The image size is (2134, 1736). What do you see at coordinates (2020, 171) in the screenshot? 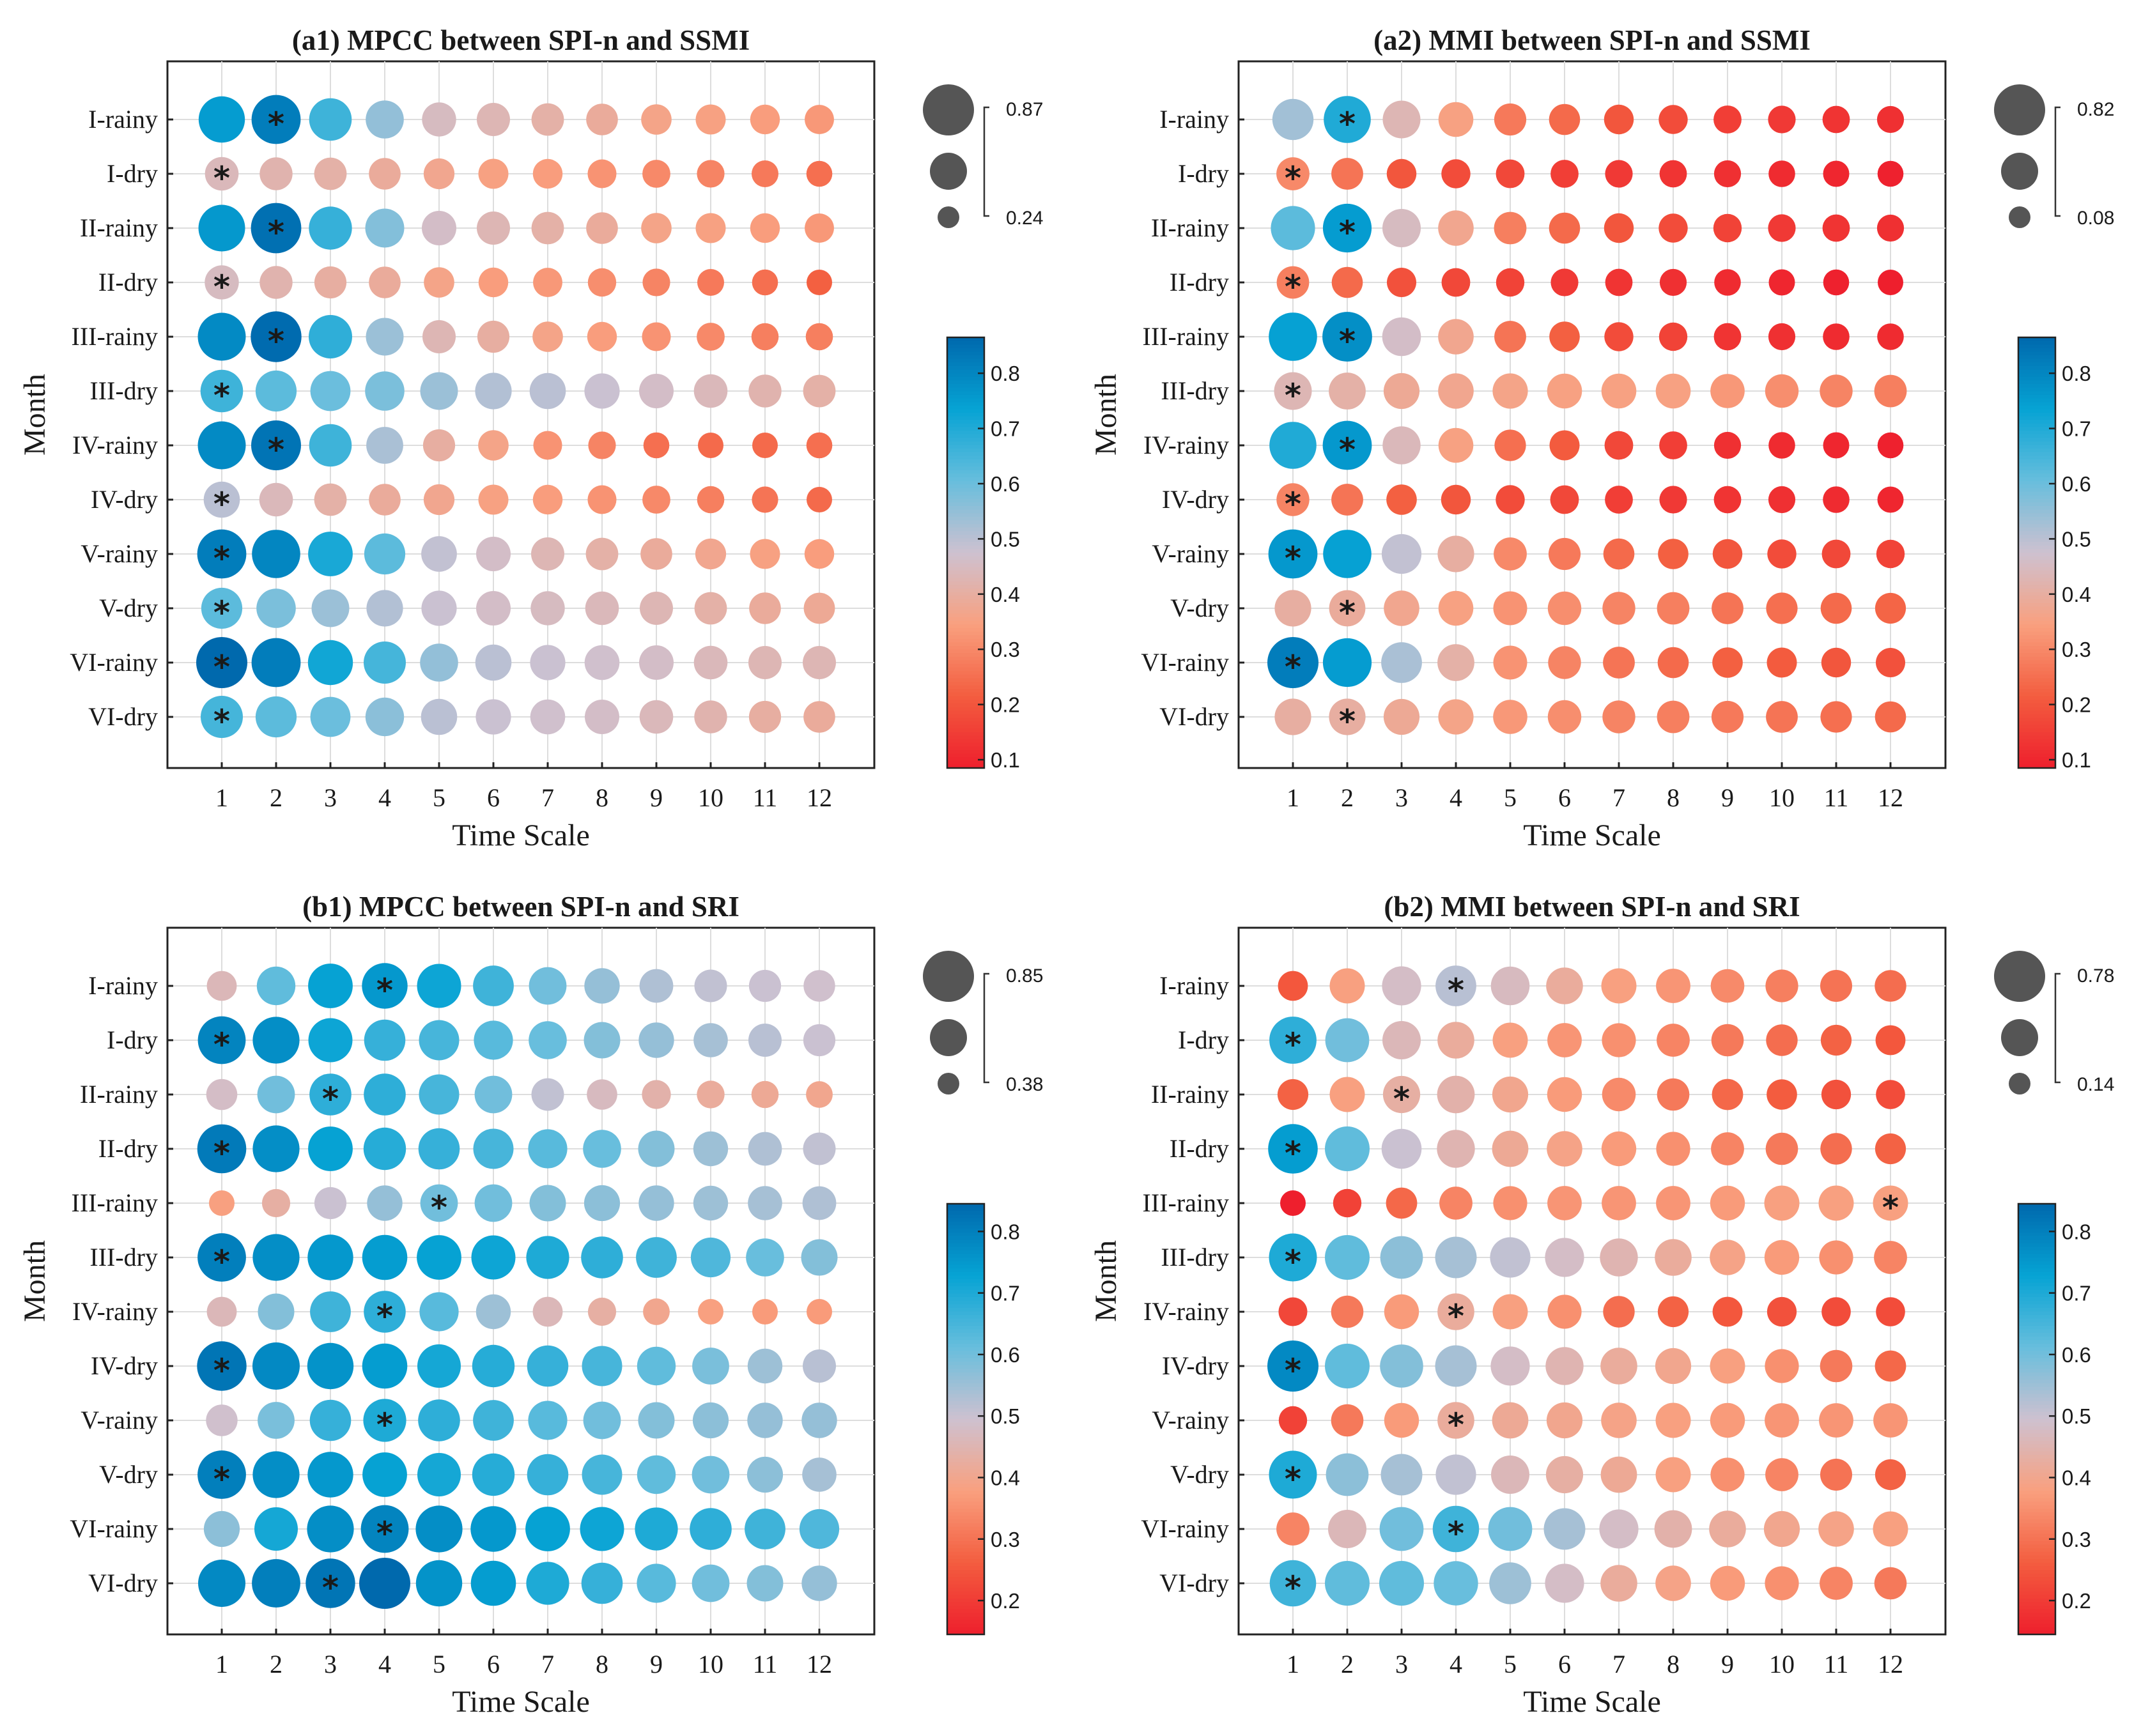
I see `size-legend-medium` at bounding box center [2020, 171].